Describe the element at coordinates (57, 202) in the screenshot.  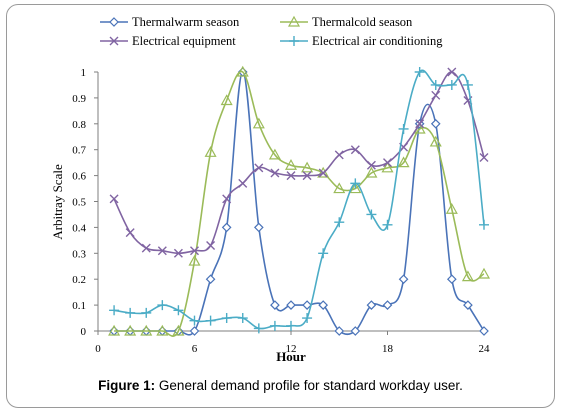
I see `y-axis-title: Arbitray Scale` at that location.